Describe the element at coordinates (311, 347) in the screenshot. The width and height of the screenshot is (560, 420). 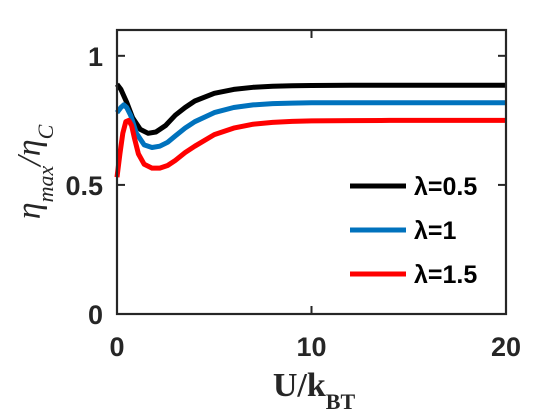
I see `x-tick-label: 10` at that location.